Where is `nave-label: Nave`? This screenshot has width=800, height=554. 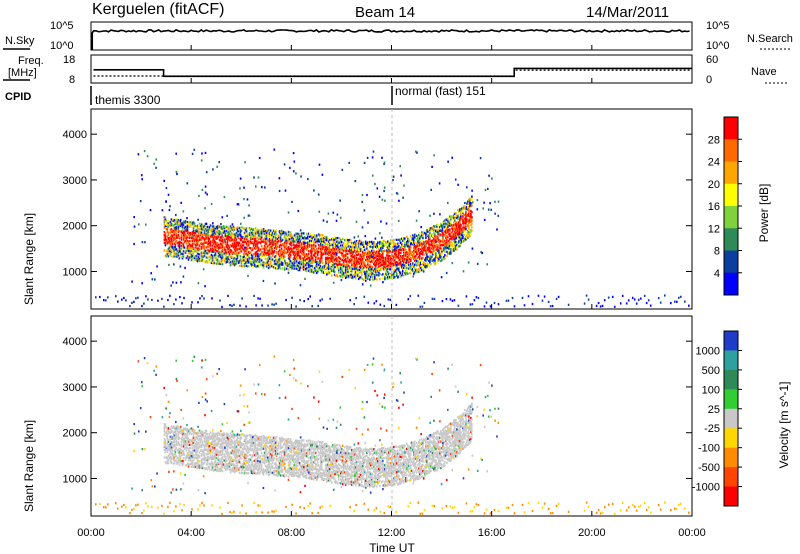
nave-label: Nave is located at coordinates (764, 72).